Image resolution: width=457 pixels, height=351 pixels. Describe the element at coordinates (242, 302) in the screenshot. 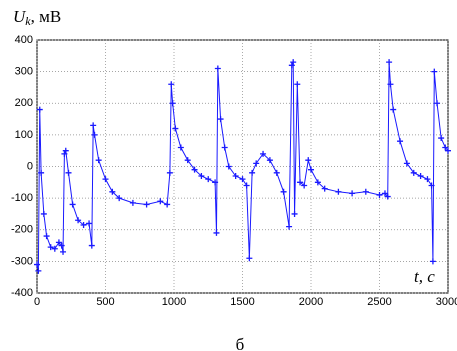

I see `x-tick-label: 1500` at that location.